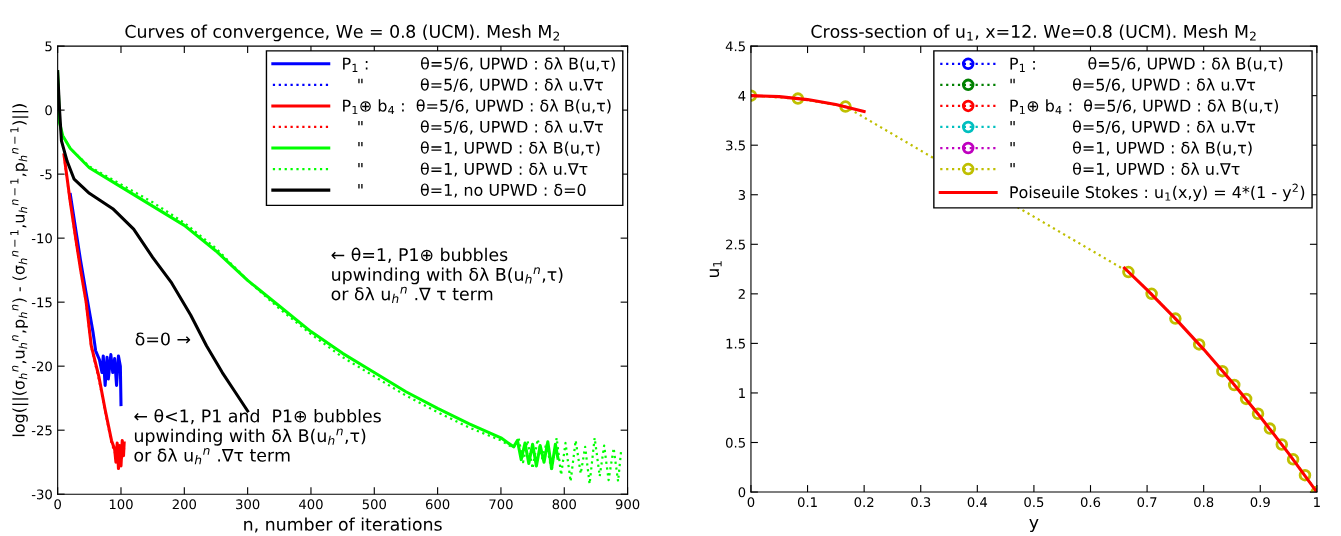  Describe the element at coordinates (1090, 502) in the screenshot. I see `x-tick-label: 0.6` at that location.